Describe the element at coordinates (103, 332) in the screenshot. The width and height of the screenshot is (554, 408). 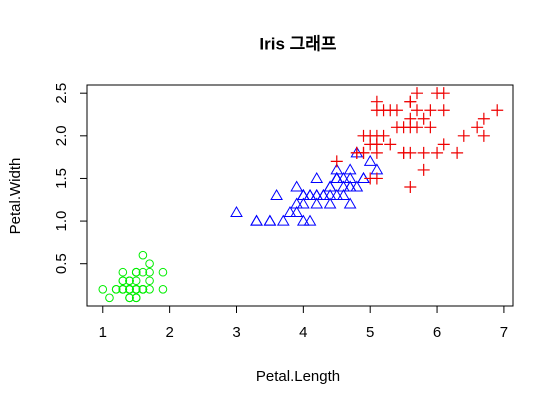
I see `x-tick-label: 1` at that location.